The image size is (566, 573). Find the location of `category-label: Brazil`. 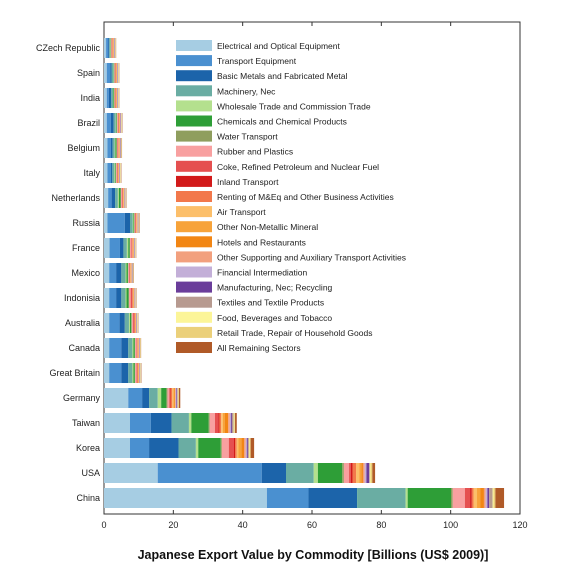

category-label: Brazil is located at coordinates (88, 123).